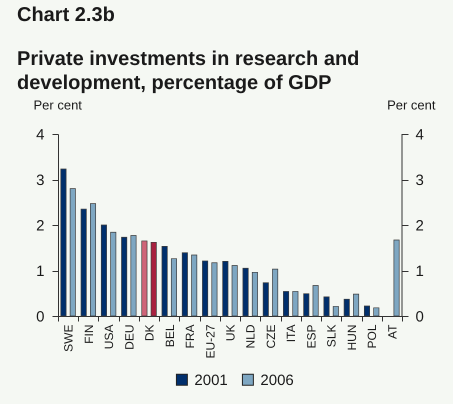  What do you see at coordinates (331, 336) in the screenshot?
I see `x-tick-label: SLK` at bounding box center [331, 336].